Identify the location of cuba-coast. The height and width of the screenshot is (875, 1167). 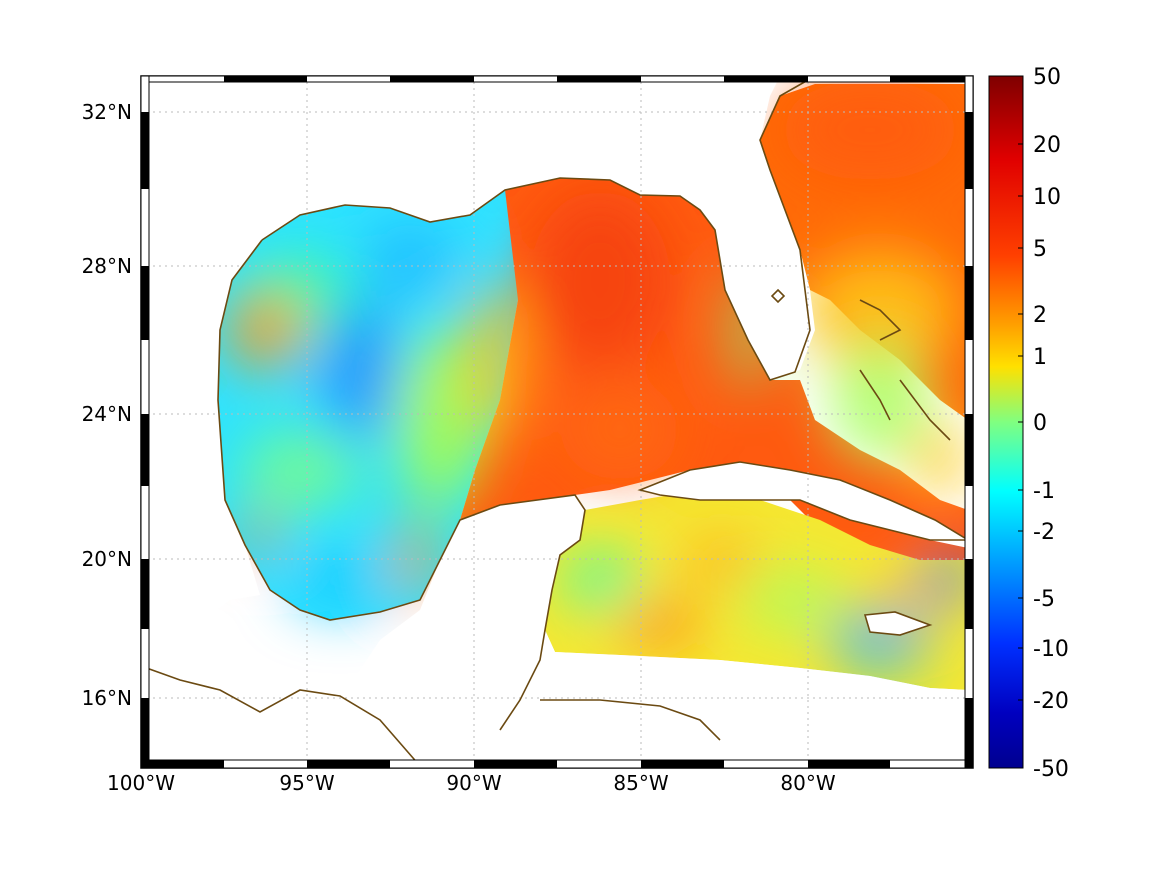
(804, 501).